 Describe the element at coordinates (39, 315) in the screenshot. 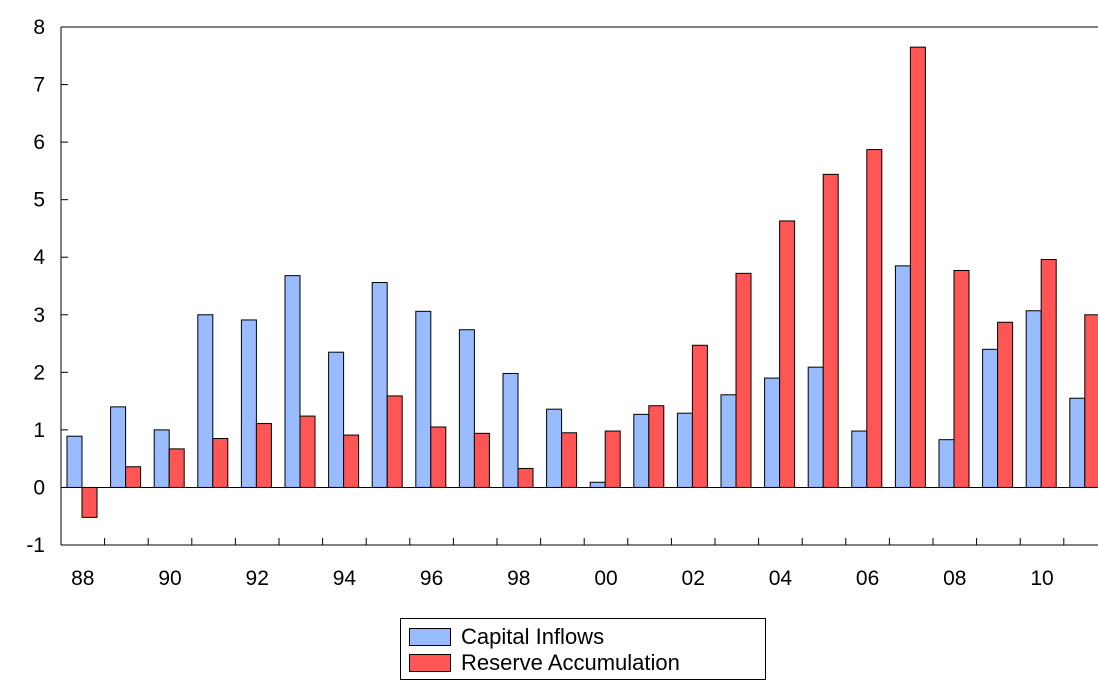

I see `y-tick-label: 3` at that location.